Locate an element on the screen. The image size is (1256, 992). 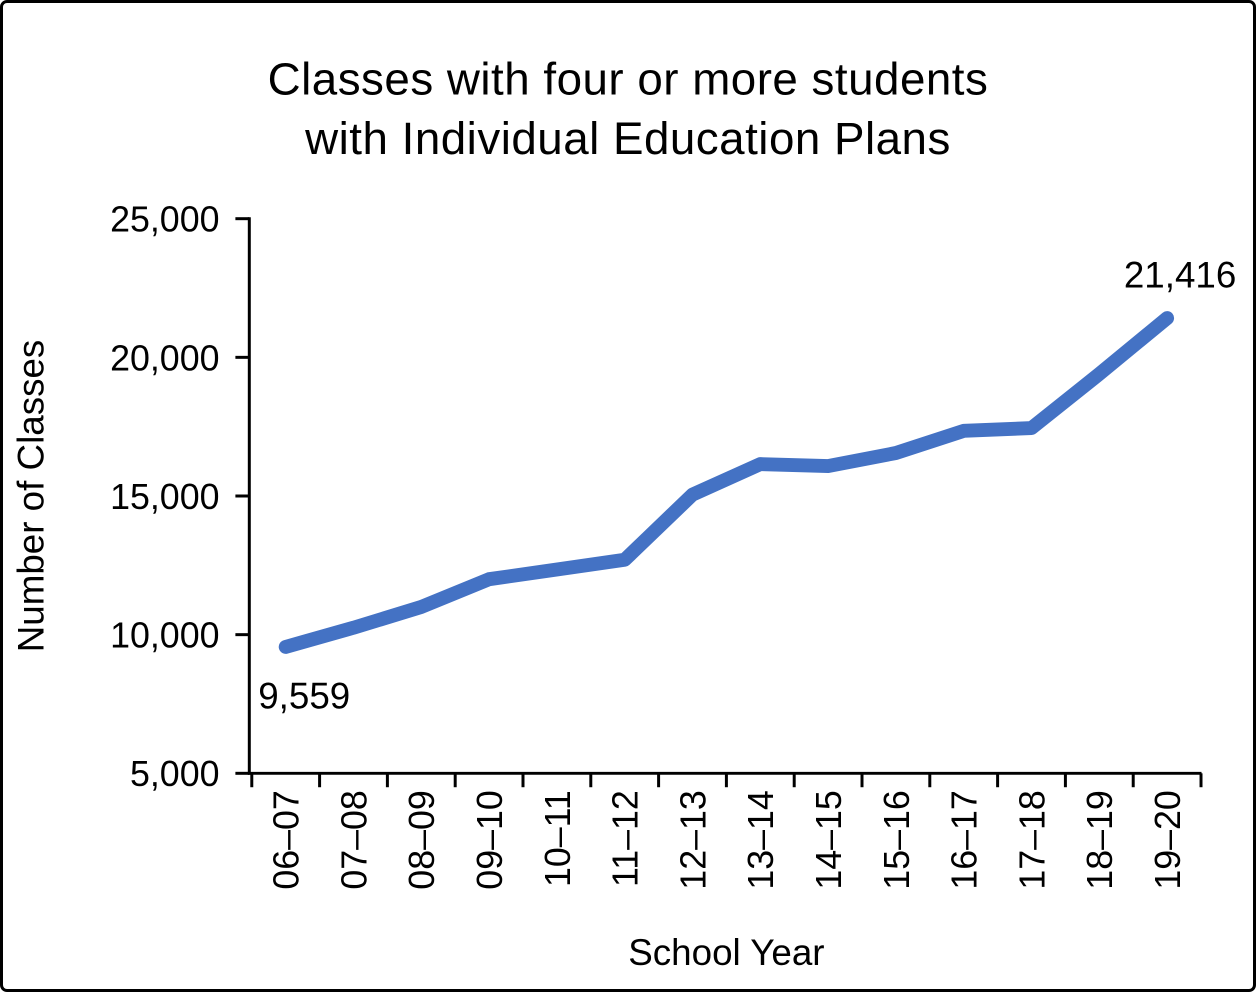
y-tick-label: 25,000 is located at coordinates (164, 220).